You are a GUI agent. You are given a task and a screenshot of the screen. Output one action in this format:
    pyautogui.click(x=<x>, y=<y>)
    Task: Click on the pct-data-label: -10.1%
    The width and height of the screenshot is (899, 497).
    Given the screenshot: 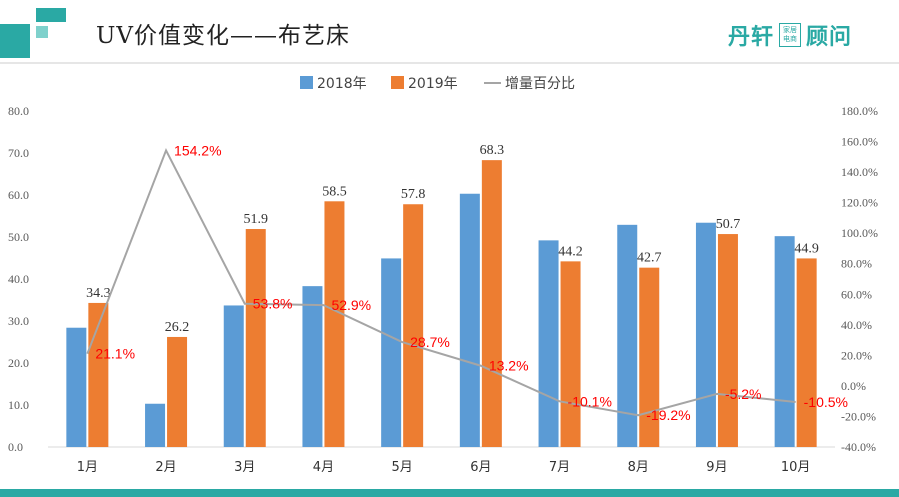 What is the action you would take?
    pyautogui.click(x=590, y=401)
    